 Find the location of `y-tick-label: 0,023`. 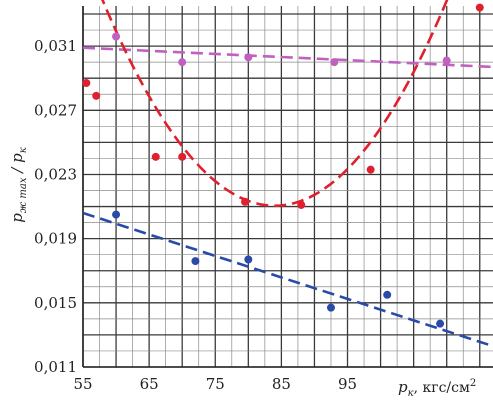

y-tick-label: 0,023 is located at coordinates (55, 174).